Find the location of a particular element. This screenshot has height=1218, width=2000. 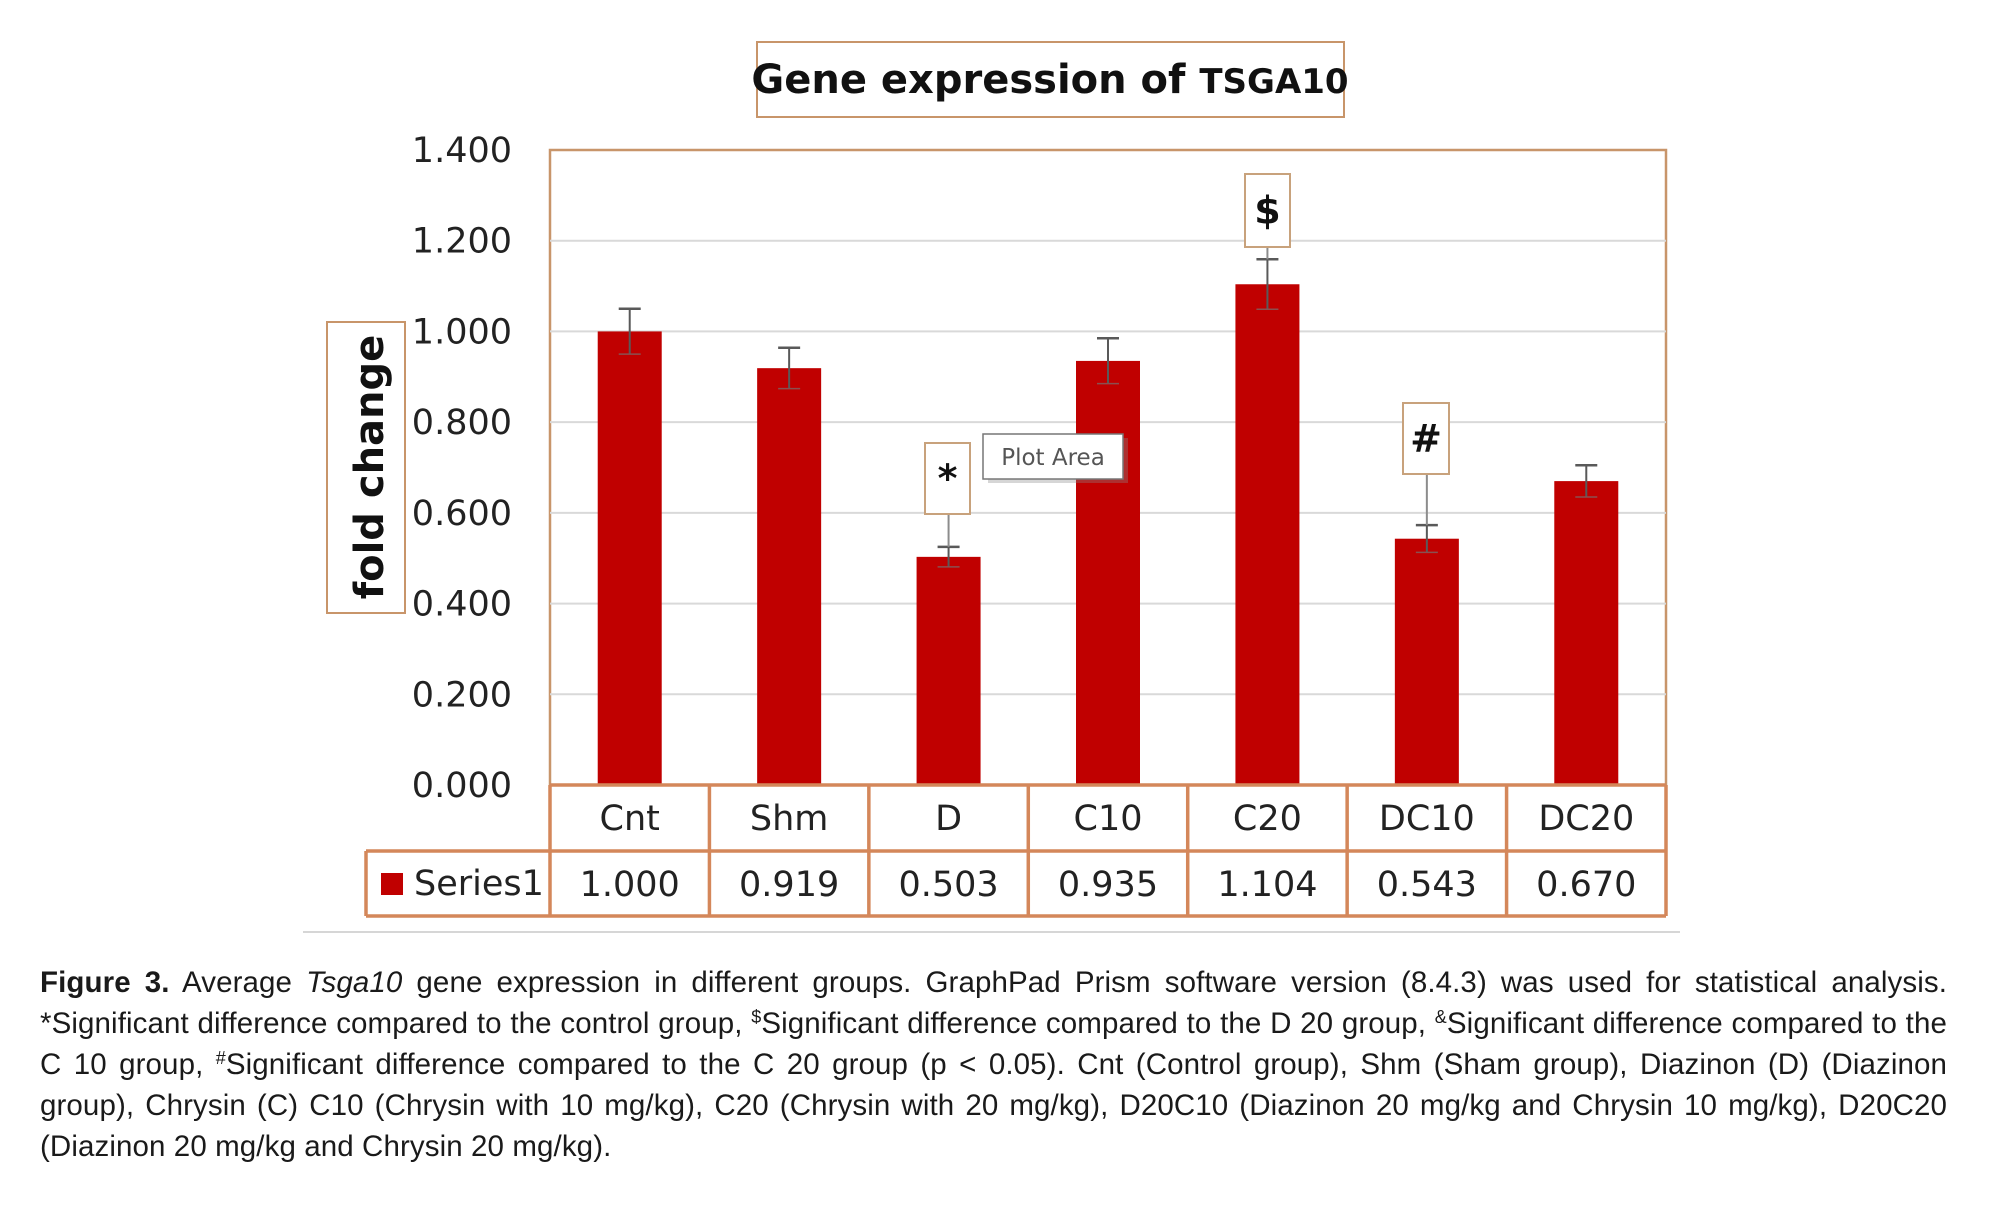

bar-shm is located at coordinates (789, 576).